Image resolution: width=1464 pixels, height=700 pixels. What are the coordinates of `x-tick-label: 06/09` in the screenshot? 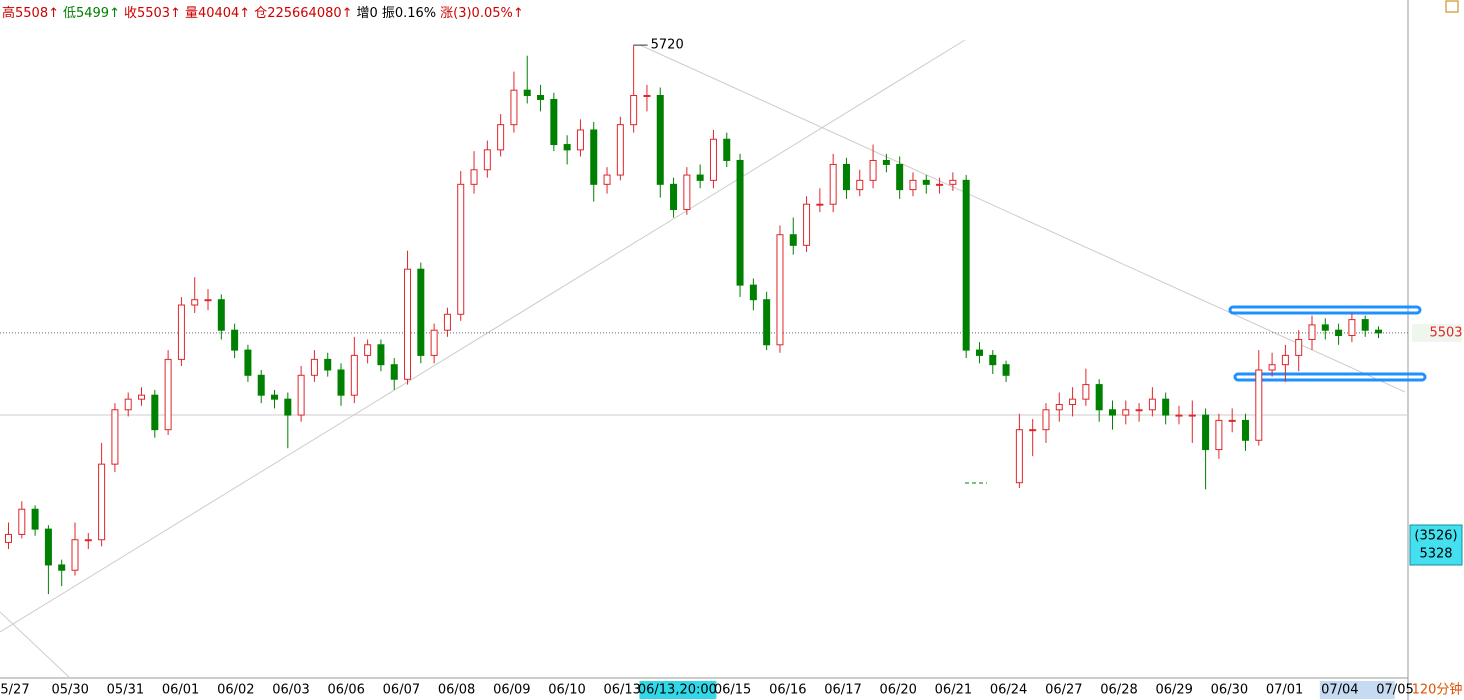 It's located at (511, 690).